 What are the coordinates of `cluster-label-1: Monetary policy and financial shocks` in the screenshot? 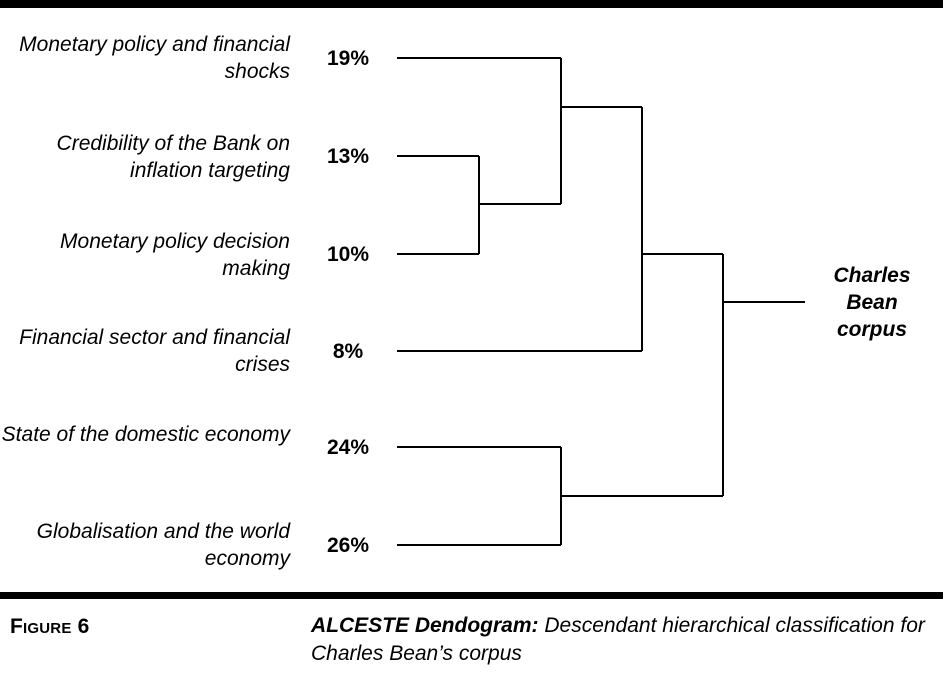 It's located at (154, 58).